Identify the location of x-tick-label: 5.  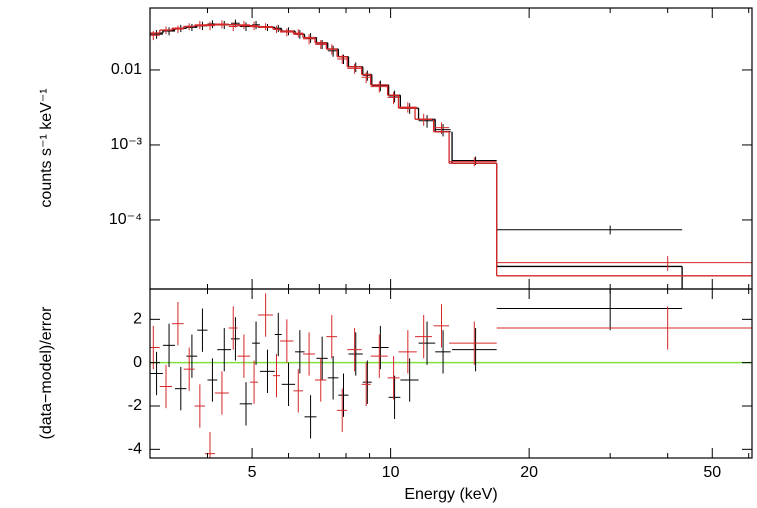
(252, 472).